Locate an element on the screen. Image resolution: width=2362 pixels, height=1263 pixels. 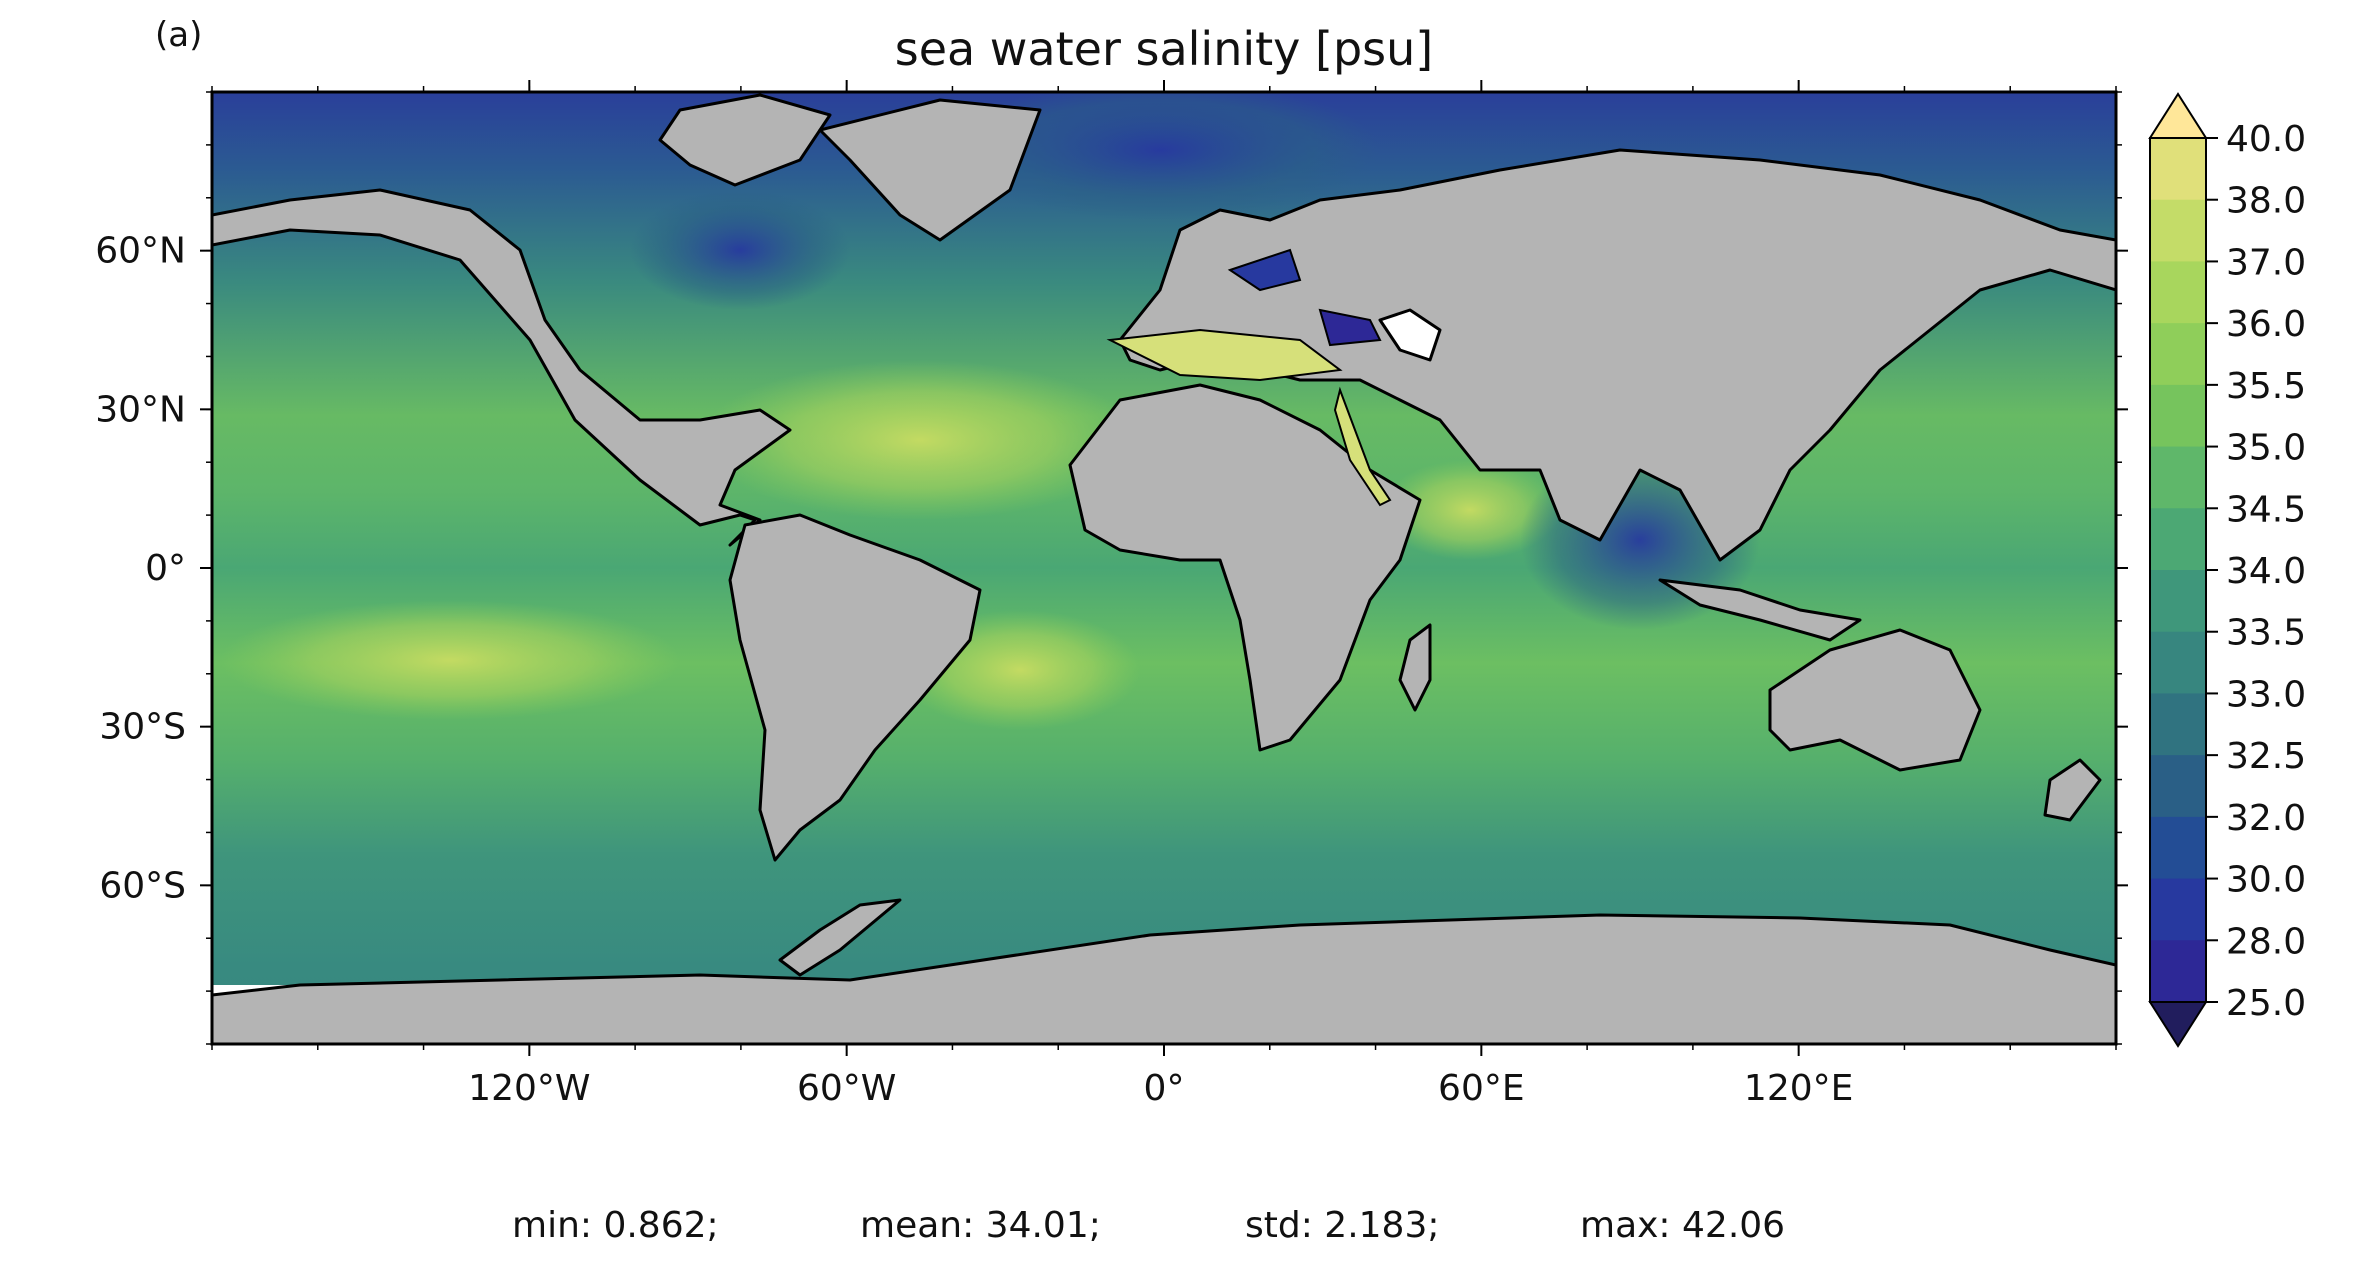
caspian-area is located at coordinates (1410, 335).